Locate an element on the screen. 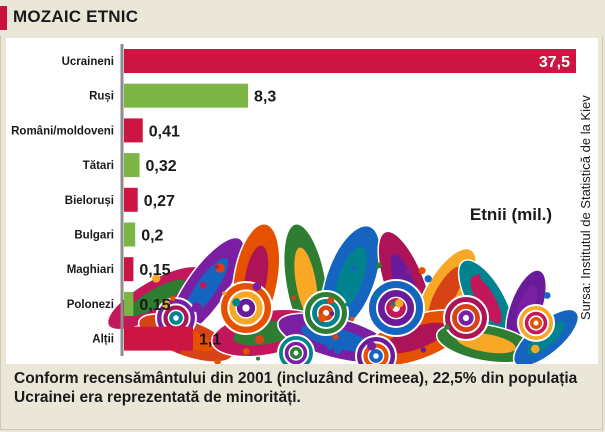 Image resolution: width=605 pixels, height=432 pixels. value-label: 0,32 is located at coordinates (161, 166).